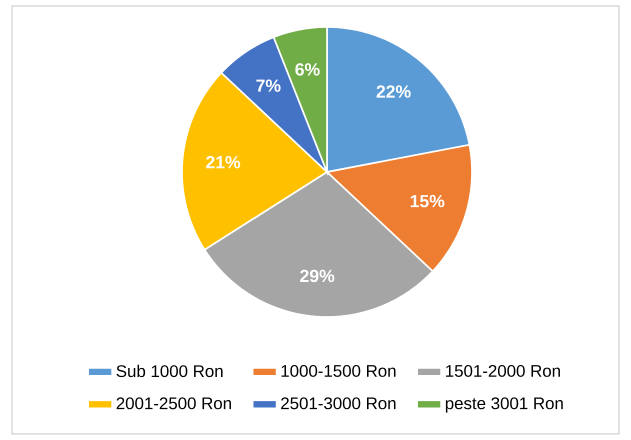 The image size is (631, 440). What do you see at coordinates (317, 276) in the screenshot?
I see `data-label: 29%` at bounding box center [317, 276].